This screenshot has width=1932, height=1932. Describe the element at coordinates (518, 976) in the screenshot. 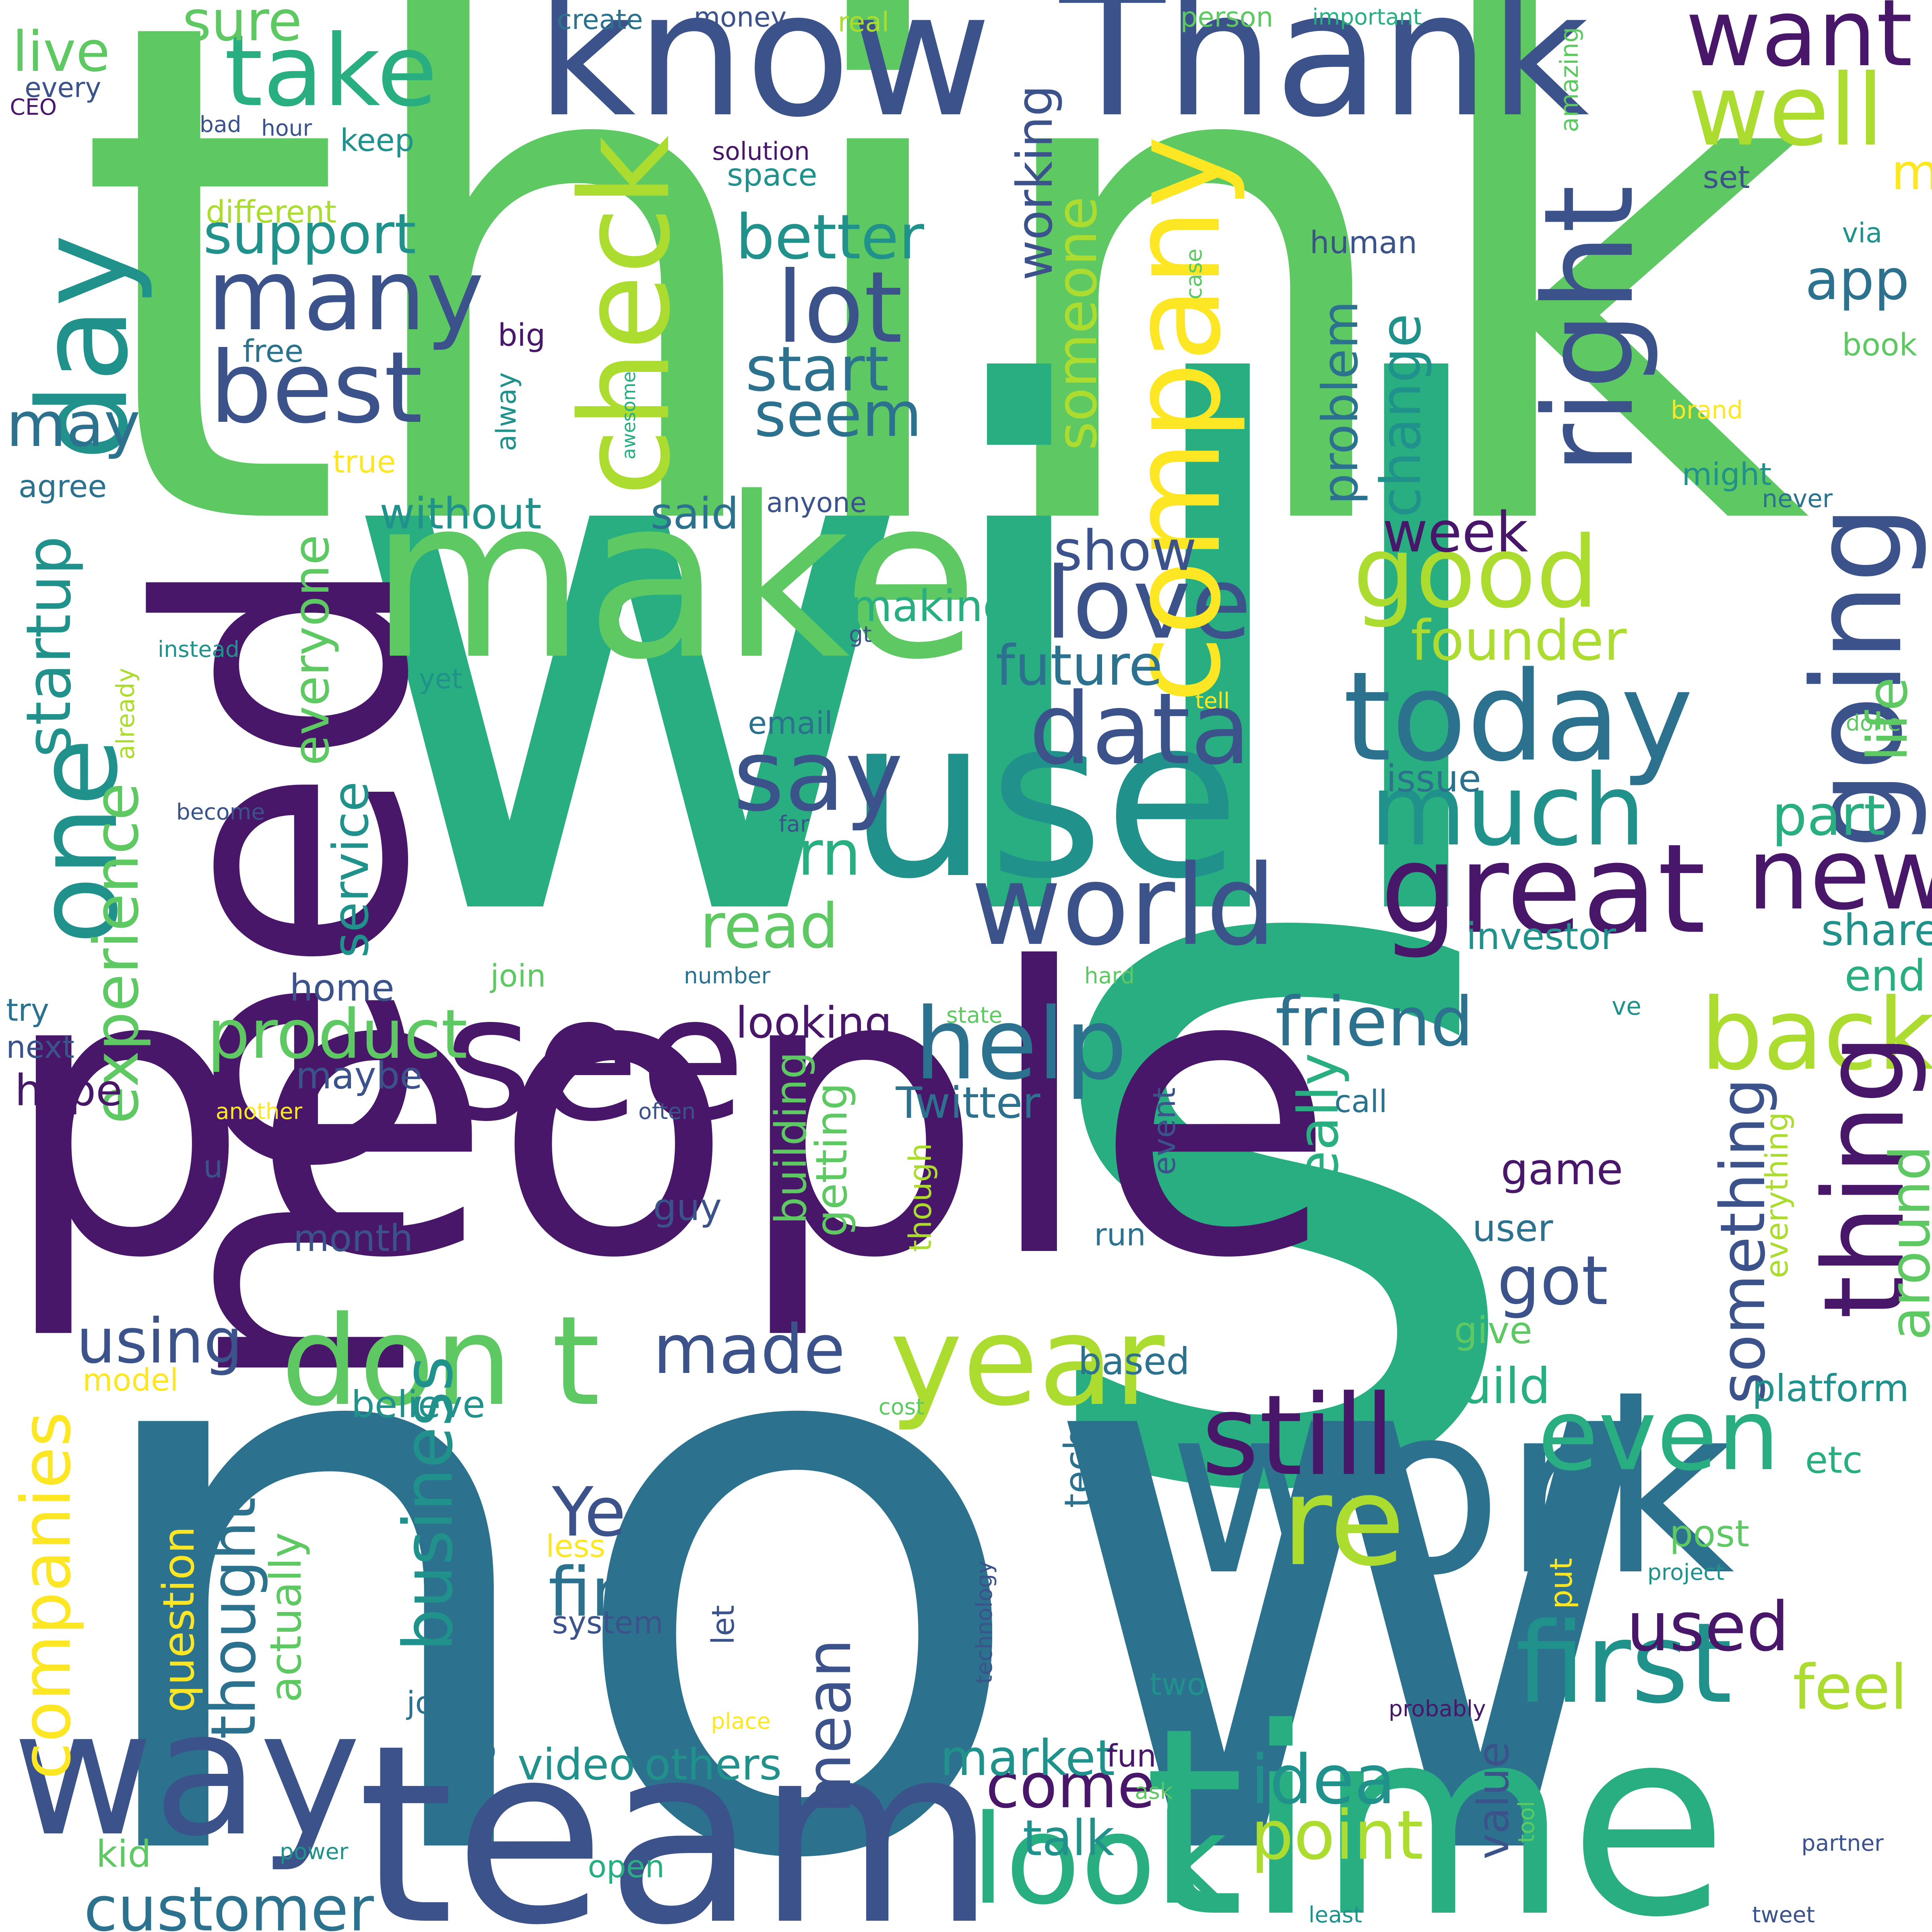

I see `word-join: join` at that location.